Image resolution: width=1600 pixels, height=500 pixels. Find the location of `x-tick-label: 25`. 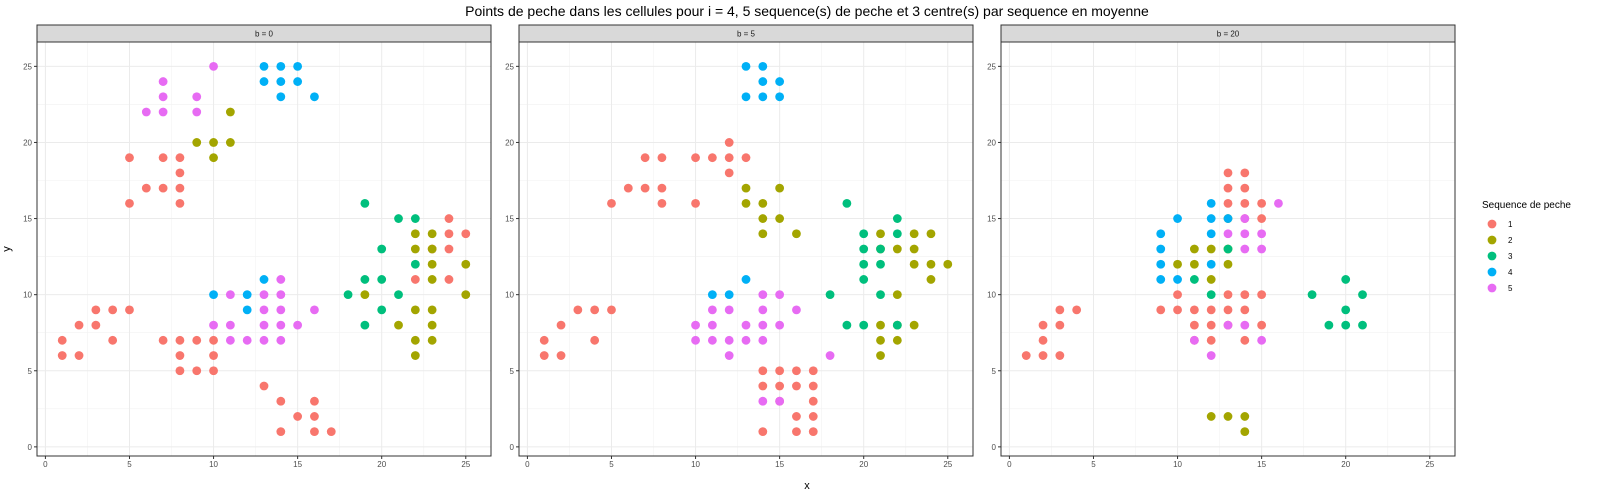

x-tick-label: 25 is located at coordinates (465, 464).